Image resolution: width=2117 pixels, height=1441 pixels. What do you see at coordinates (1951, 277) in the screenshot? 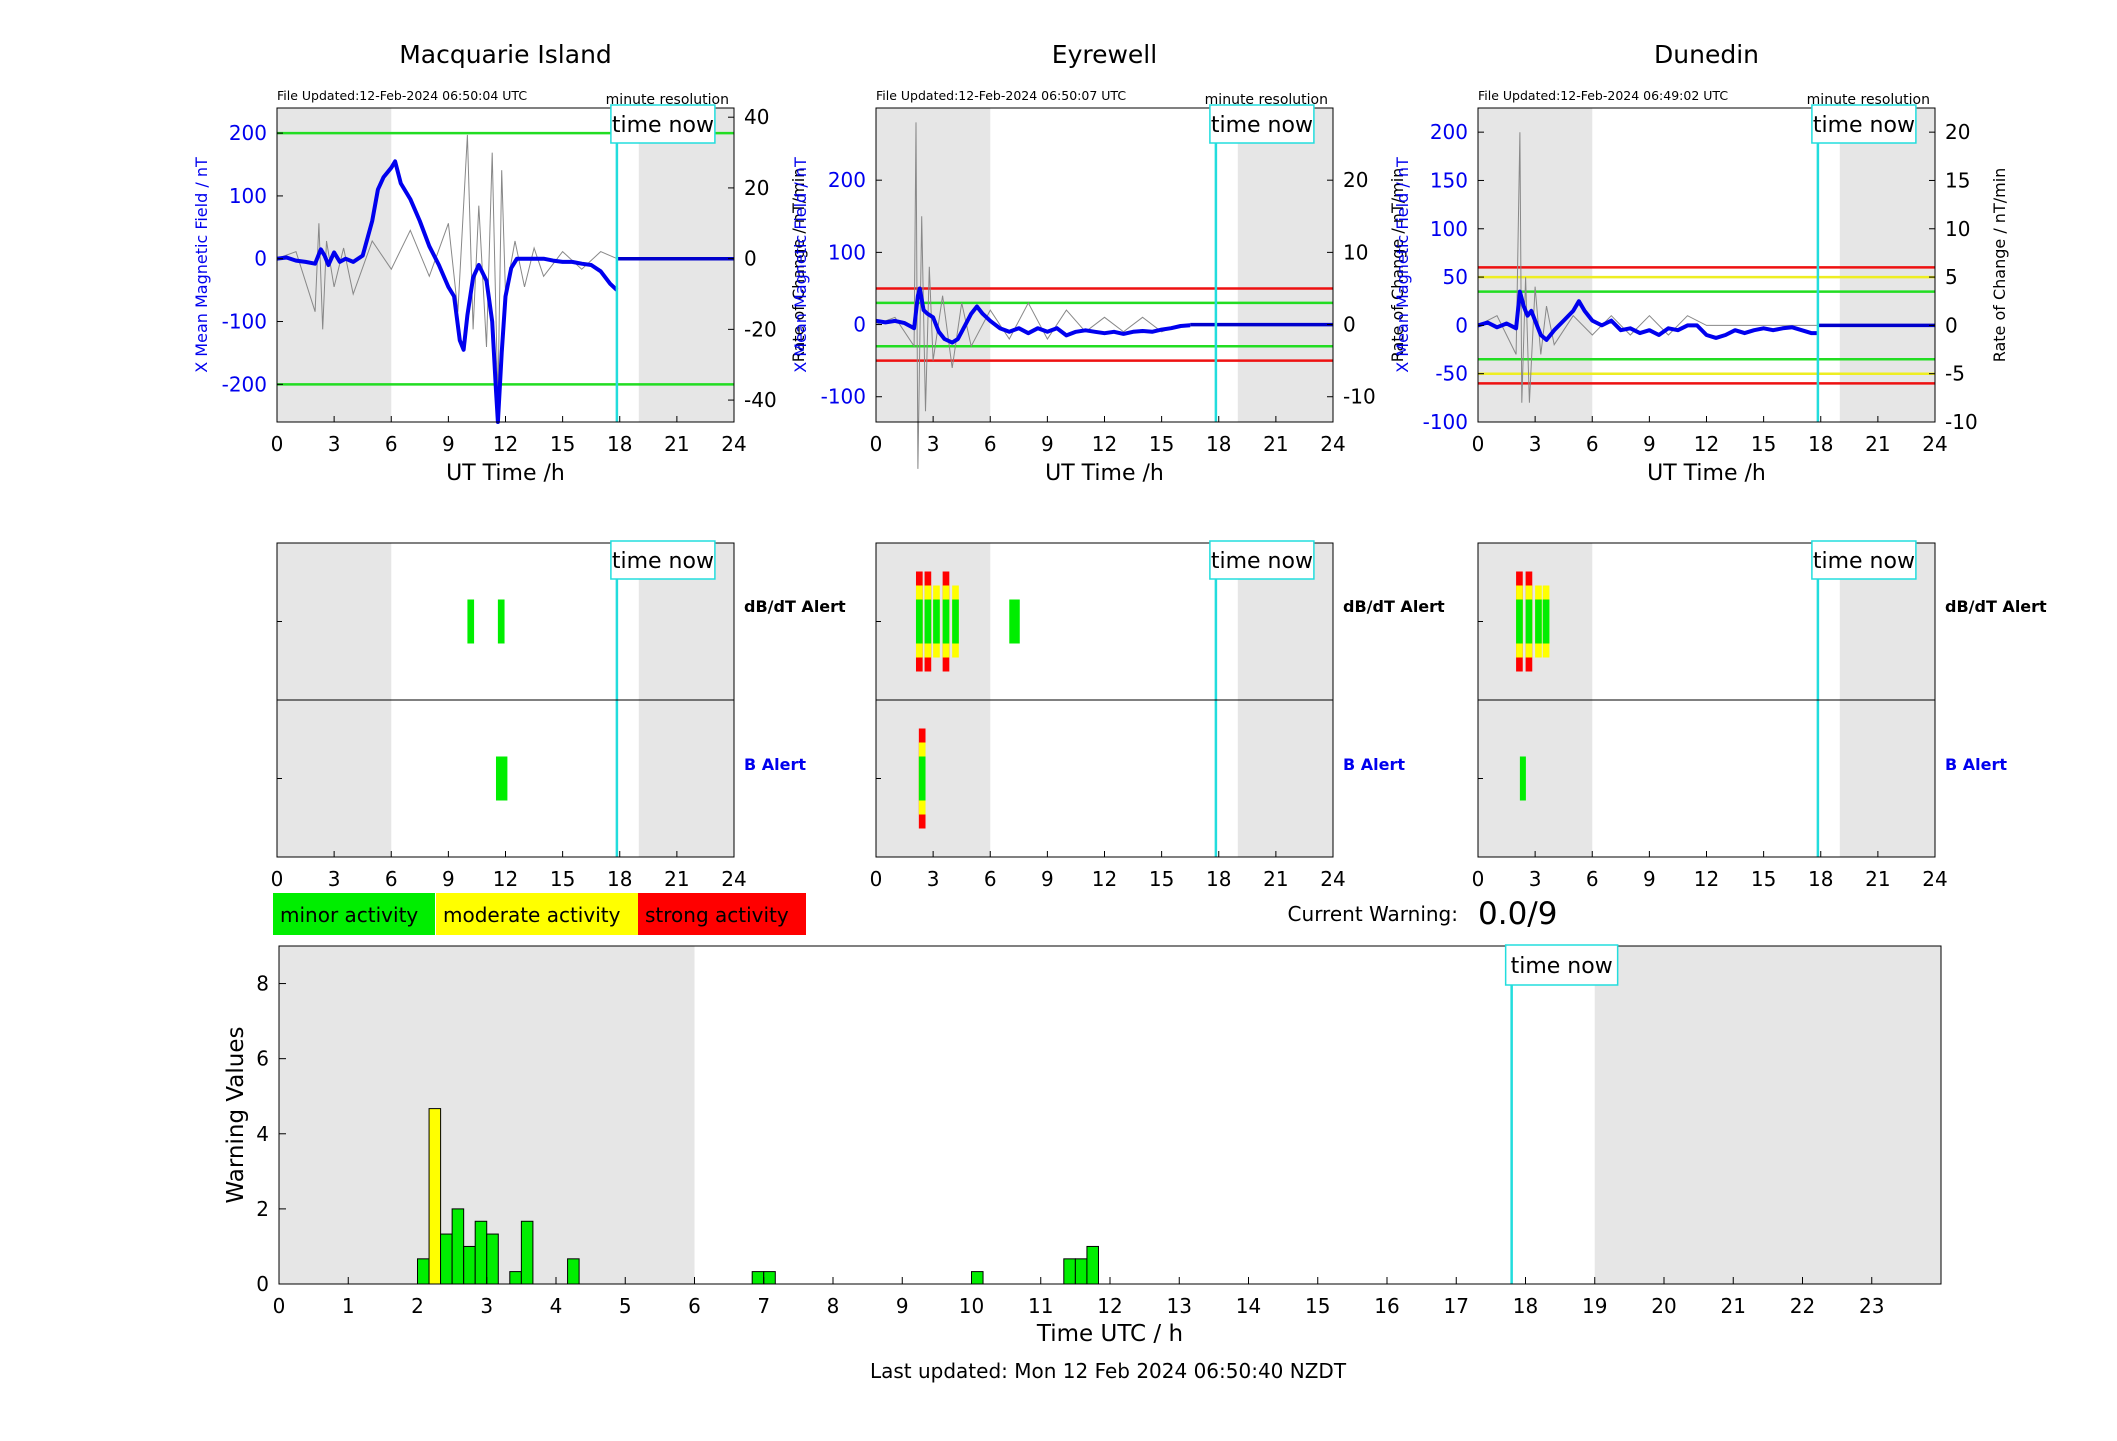
I see `right-tick-label: 5` at bounding box center [1951, 277].